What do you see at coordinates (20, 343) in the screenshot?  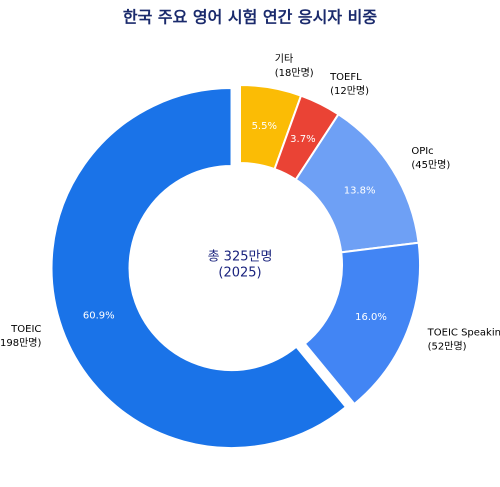 I see `category-sublabel: (198만명)` at bounding box center [20, 343].